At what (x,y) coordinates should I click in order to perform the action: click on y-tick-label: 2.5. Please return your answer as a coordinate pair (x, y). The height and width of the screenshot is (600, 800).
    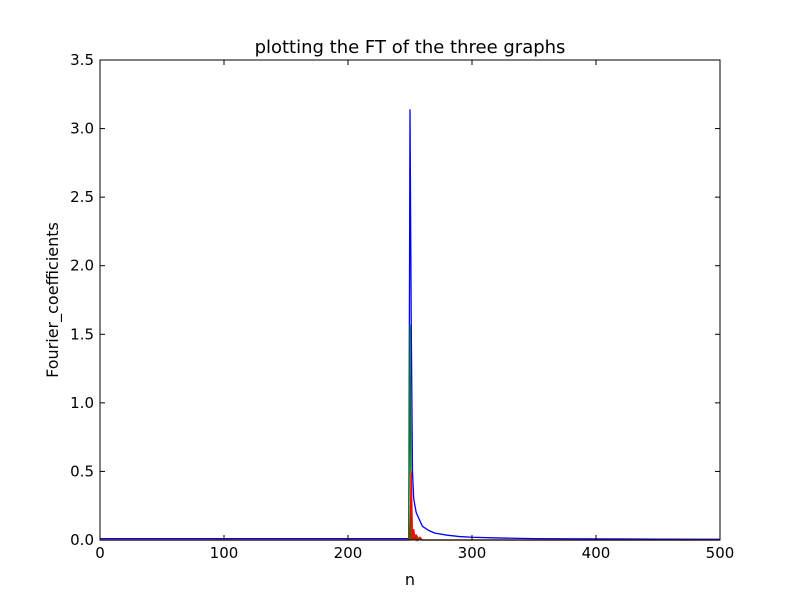
    Looking at the image, I should click on (82, 197).